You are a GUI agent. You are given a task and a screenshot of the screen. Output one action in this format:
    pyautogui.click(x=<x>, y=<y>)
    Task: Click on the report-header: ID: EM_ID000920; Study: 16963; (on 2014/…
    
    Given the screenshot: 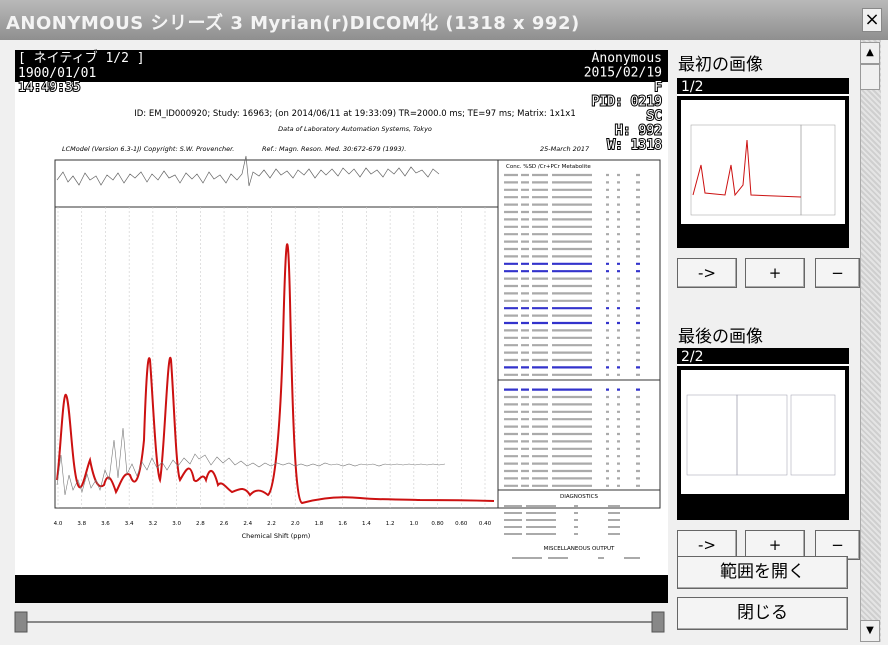 What is the action you would take?
    pyautogui.click(x=355, y=114)
    